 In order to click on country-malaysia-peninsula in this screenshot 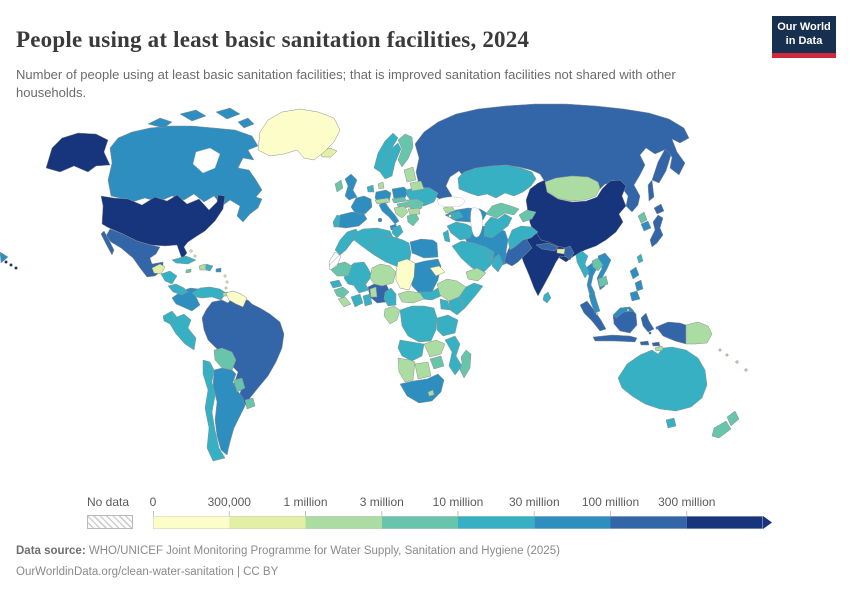, I will do `click(594, 302)`.